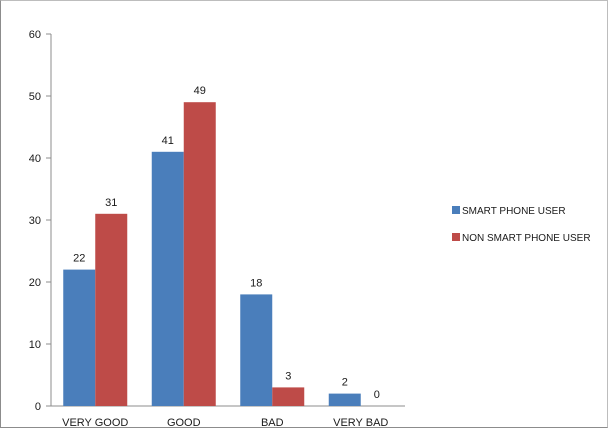  Describe the element at coordinates (200, 91) in the screenshot. I see `data-label: 49` at that location.